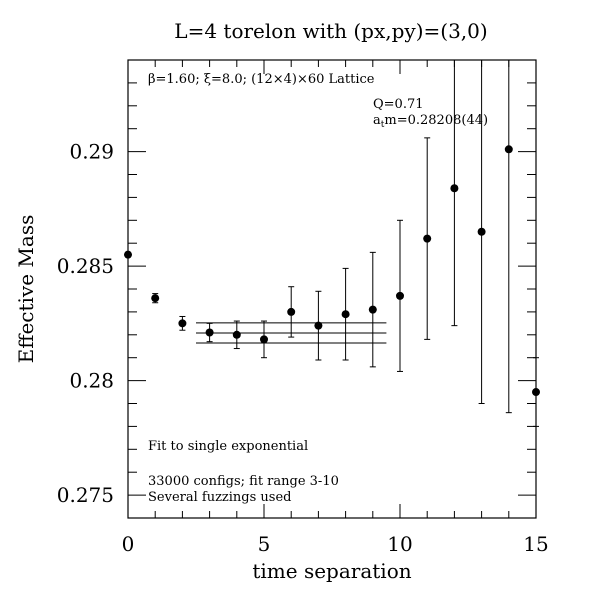  I want to click on y-tick-label: 0.28, so click(91, 381).